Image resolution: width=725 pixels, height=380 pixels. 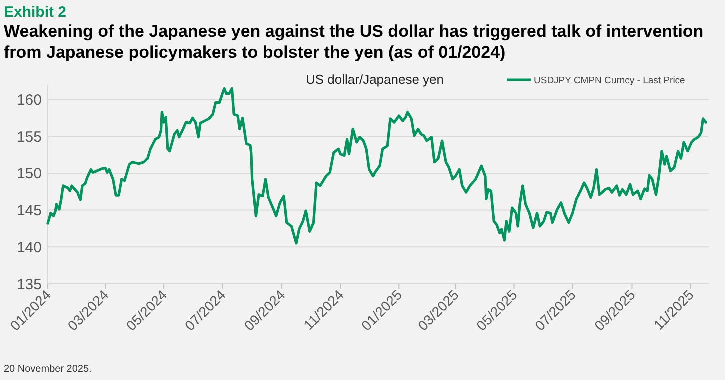 What do you see at coordinates (29, 174) in the screenshot?
I see `y-tick-label: 150` at bounding box center [29, 174].